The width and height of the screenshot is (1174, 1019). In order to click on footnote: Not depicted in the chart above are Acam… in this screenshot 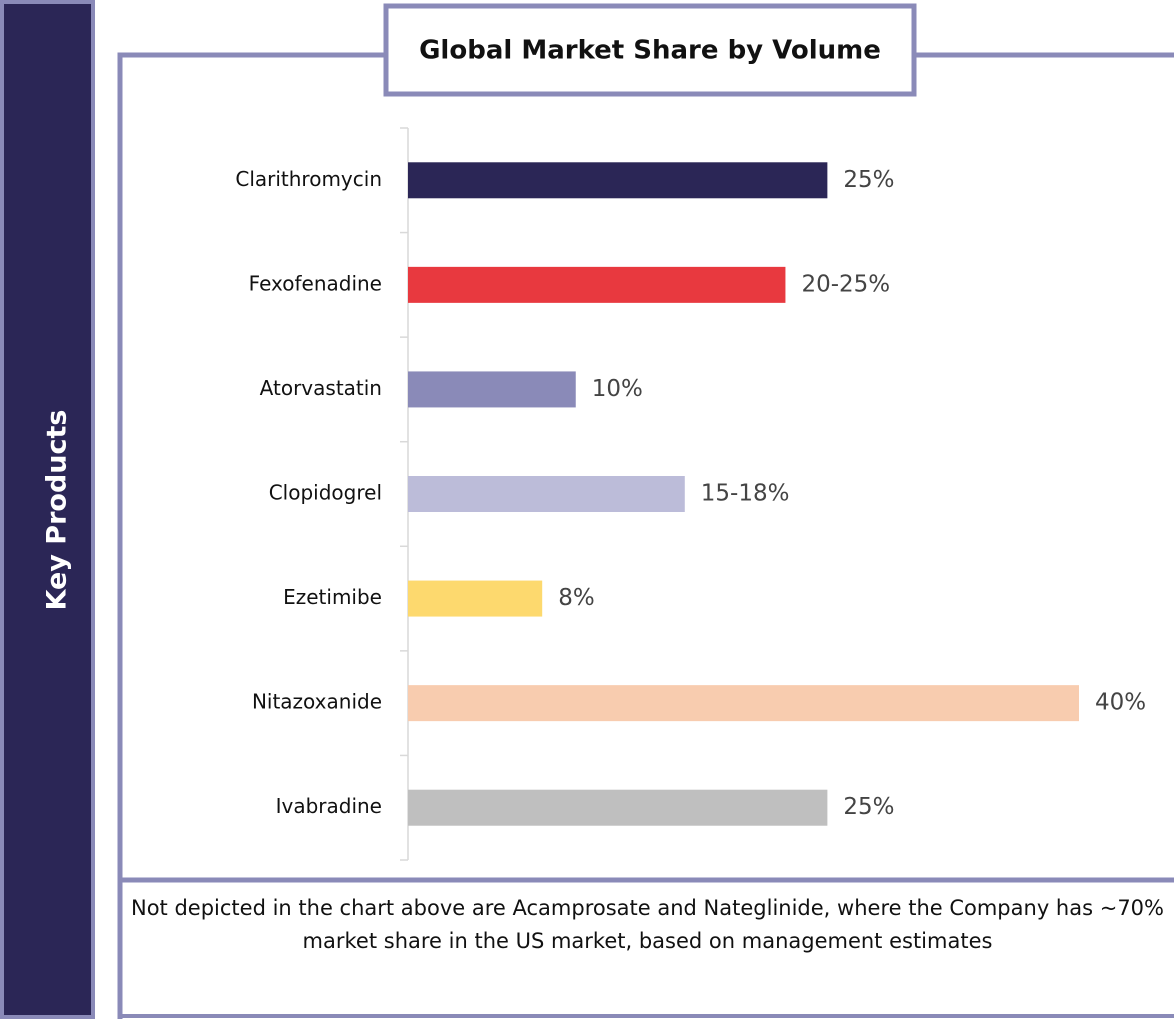, I will do `click(647, 924)`.